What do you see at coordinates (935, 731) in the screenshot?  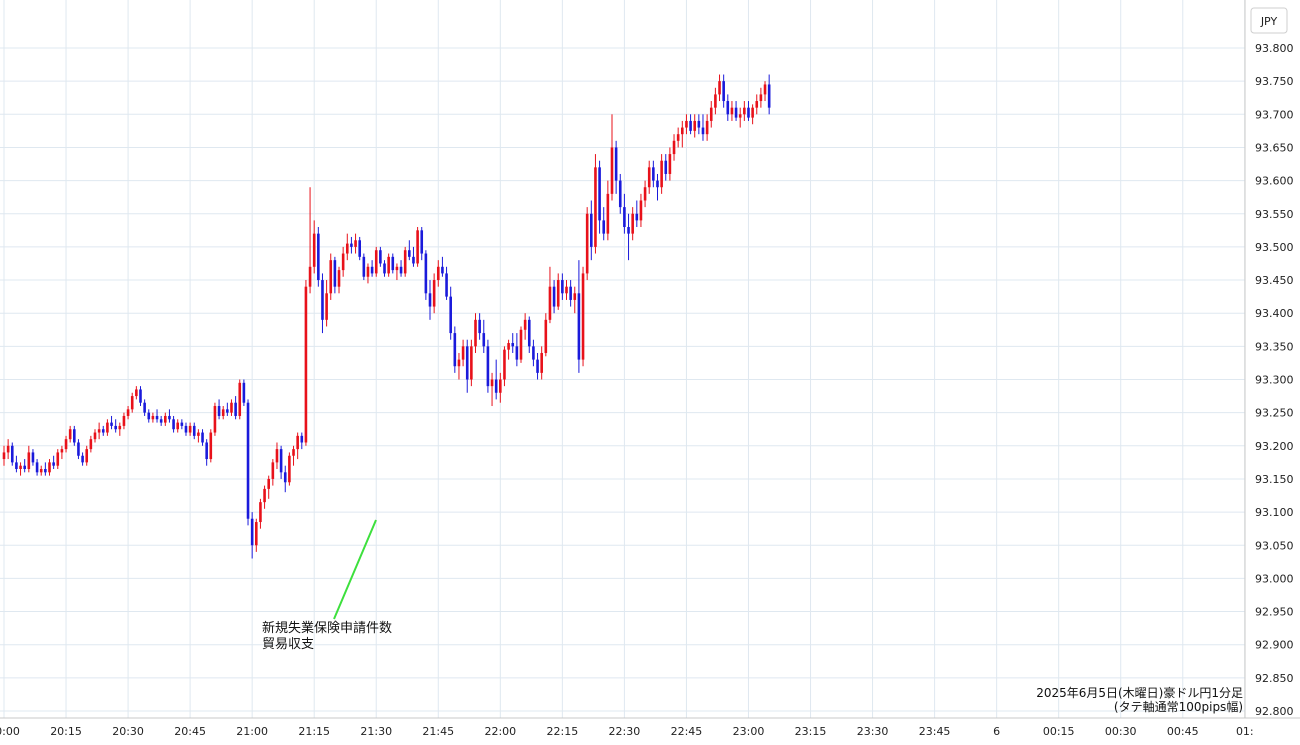 I see `time-tick-label: 23:45` at bounding box center [935, 731].